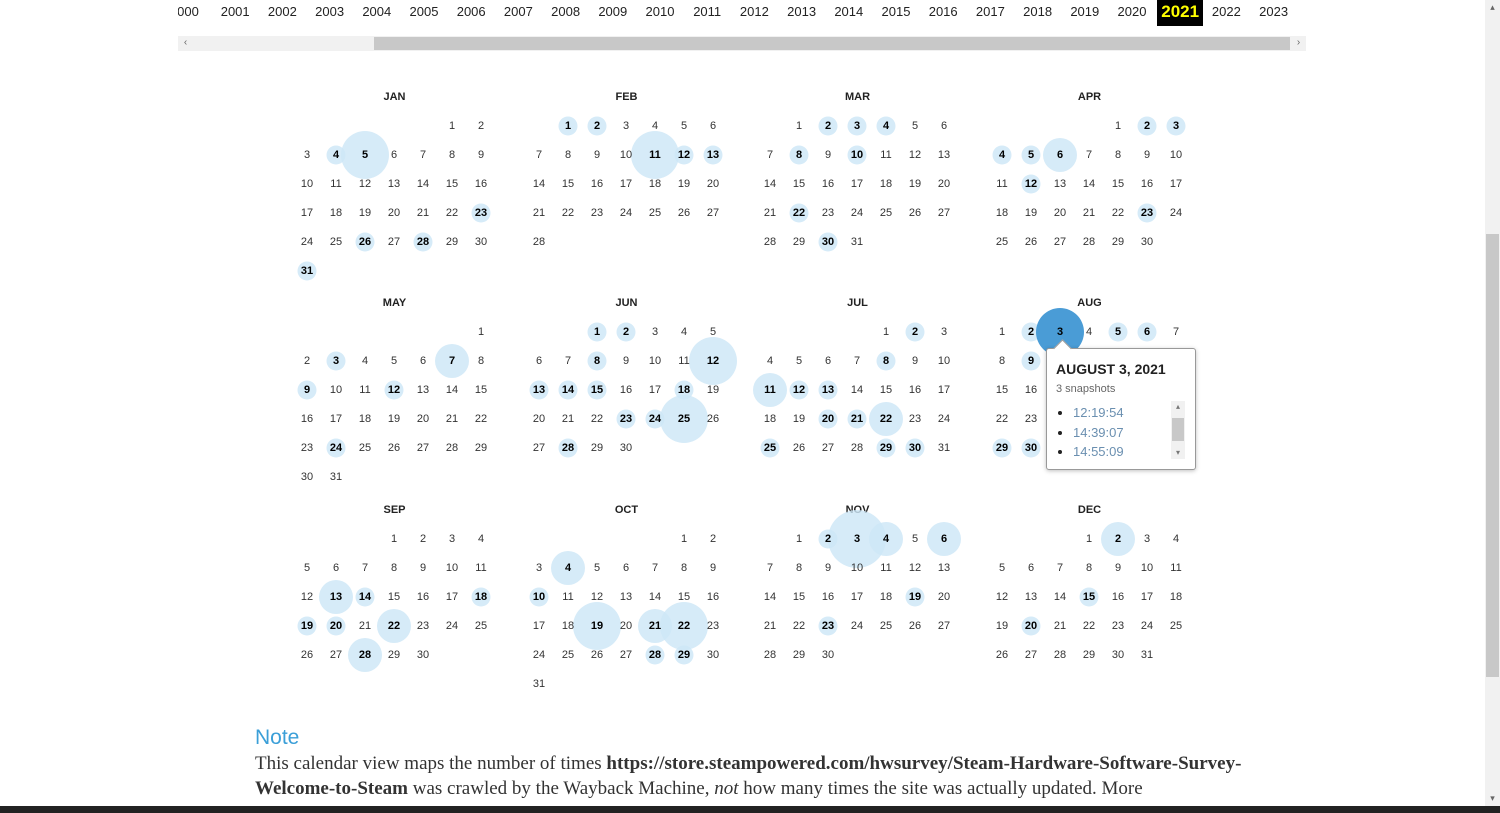 The height and width of the screenshot is (813, 1500). Describe the element at coordinates (185, 42) in the screenshot. I see `scroll-left-arrow-icon: ‹` at that location.